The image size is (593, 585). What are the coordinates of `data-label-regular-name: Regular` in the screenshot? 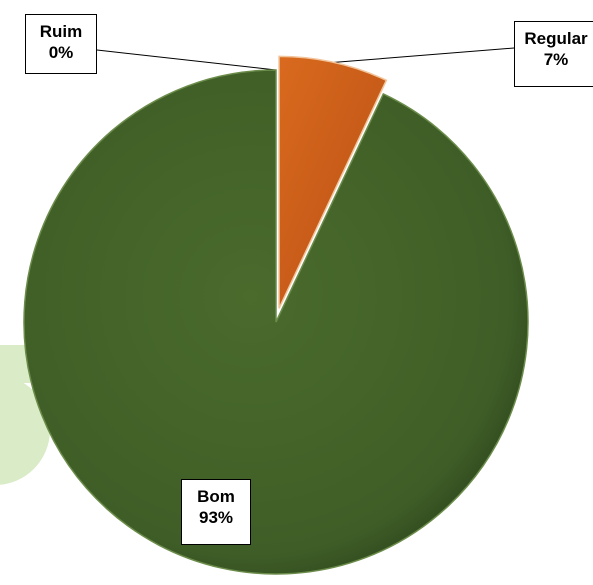 It's located at (556, 38).